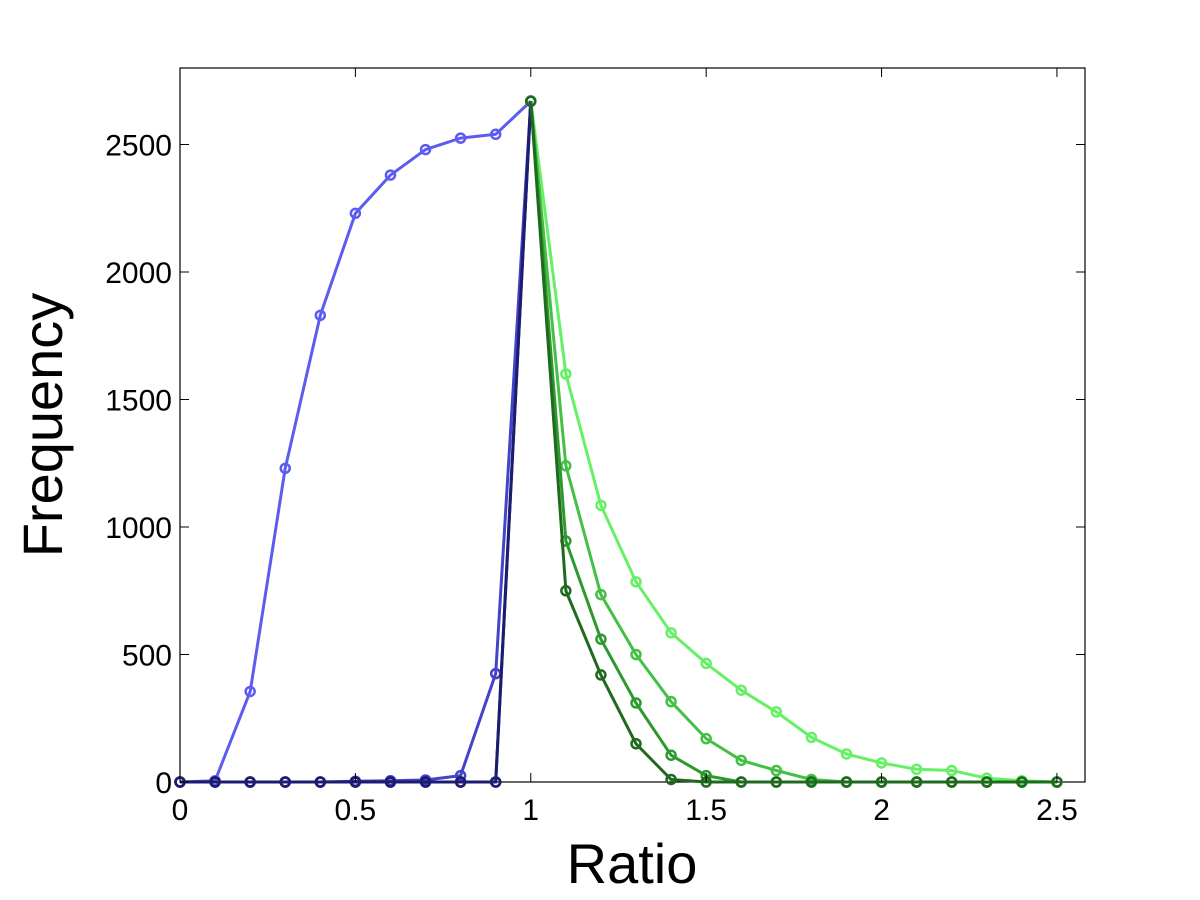 Image resolution: width=1200 pixels, height=900 pixels. I want to click on x-tick-label: 1, so click(530, 810).